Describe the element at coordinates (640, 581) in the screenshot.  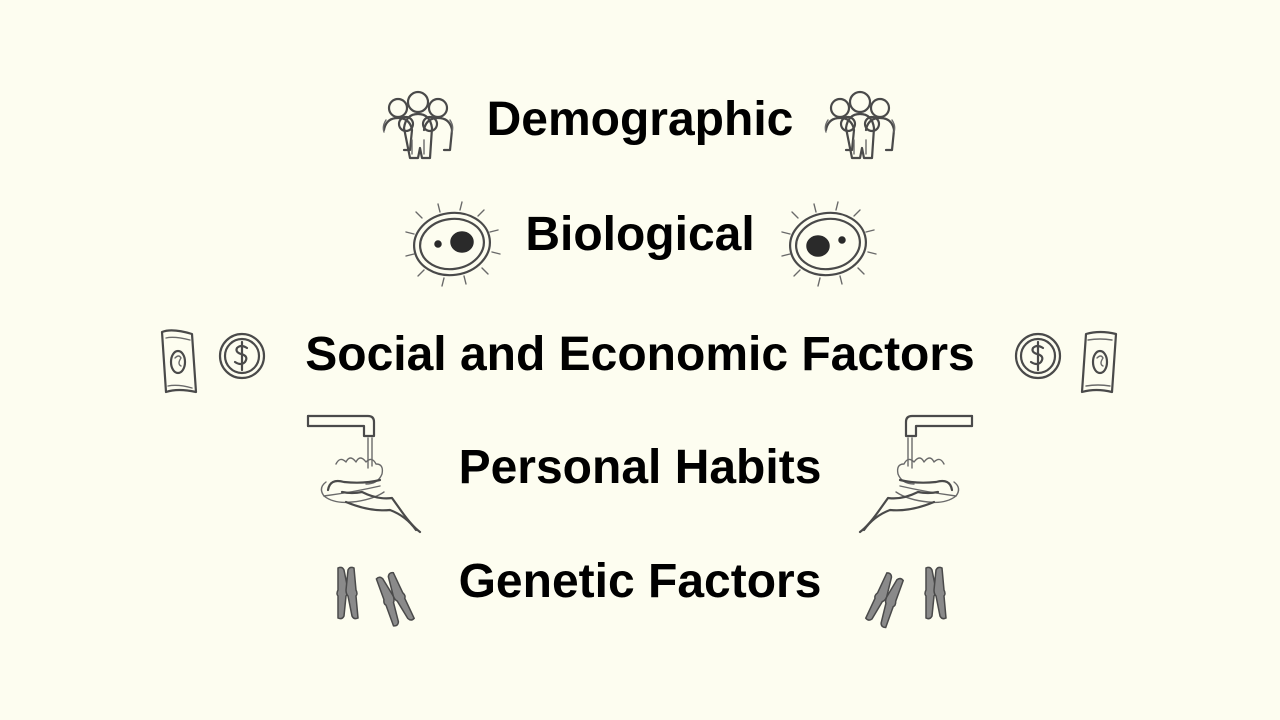
I see `item-label-genetic-factors: Genetic Factors` at that location.